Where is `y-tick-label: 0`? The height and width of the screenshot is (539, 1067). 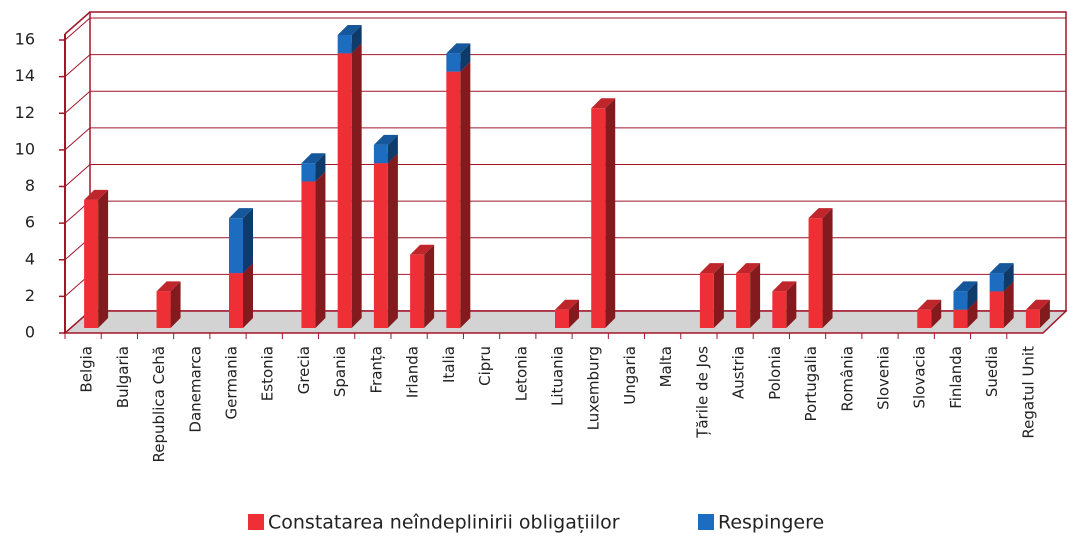
y-tick-label: 0 is located at coordinates (30, 332).